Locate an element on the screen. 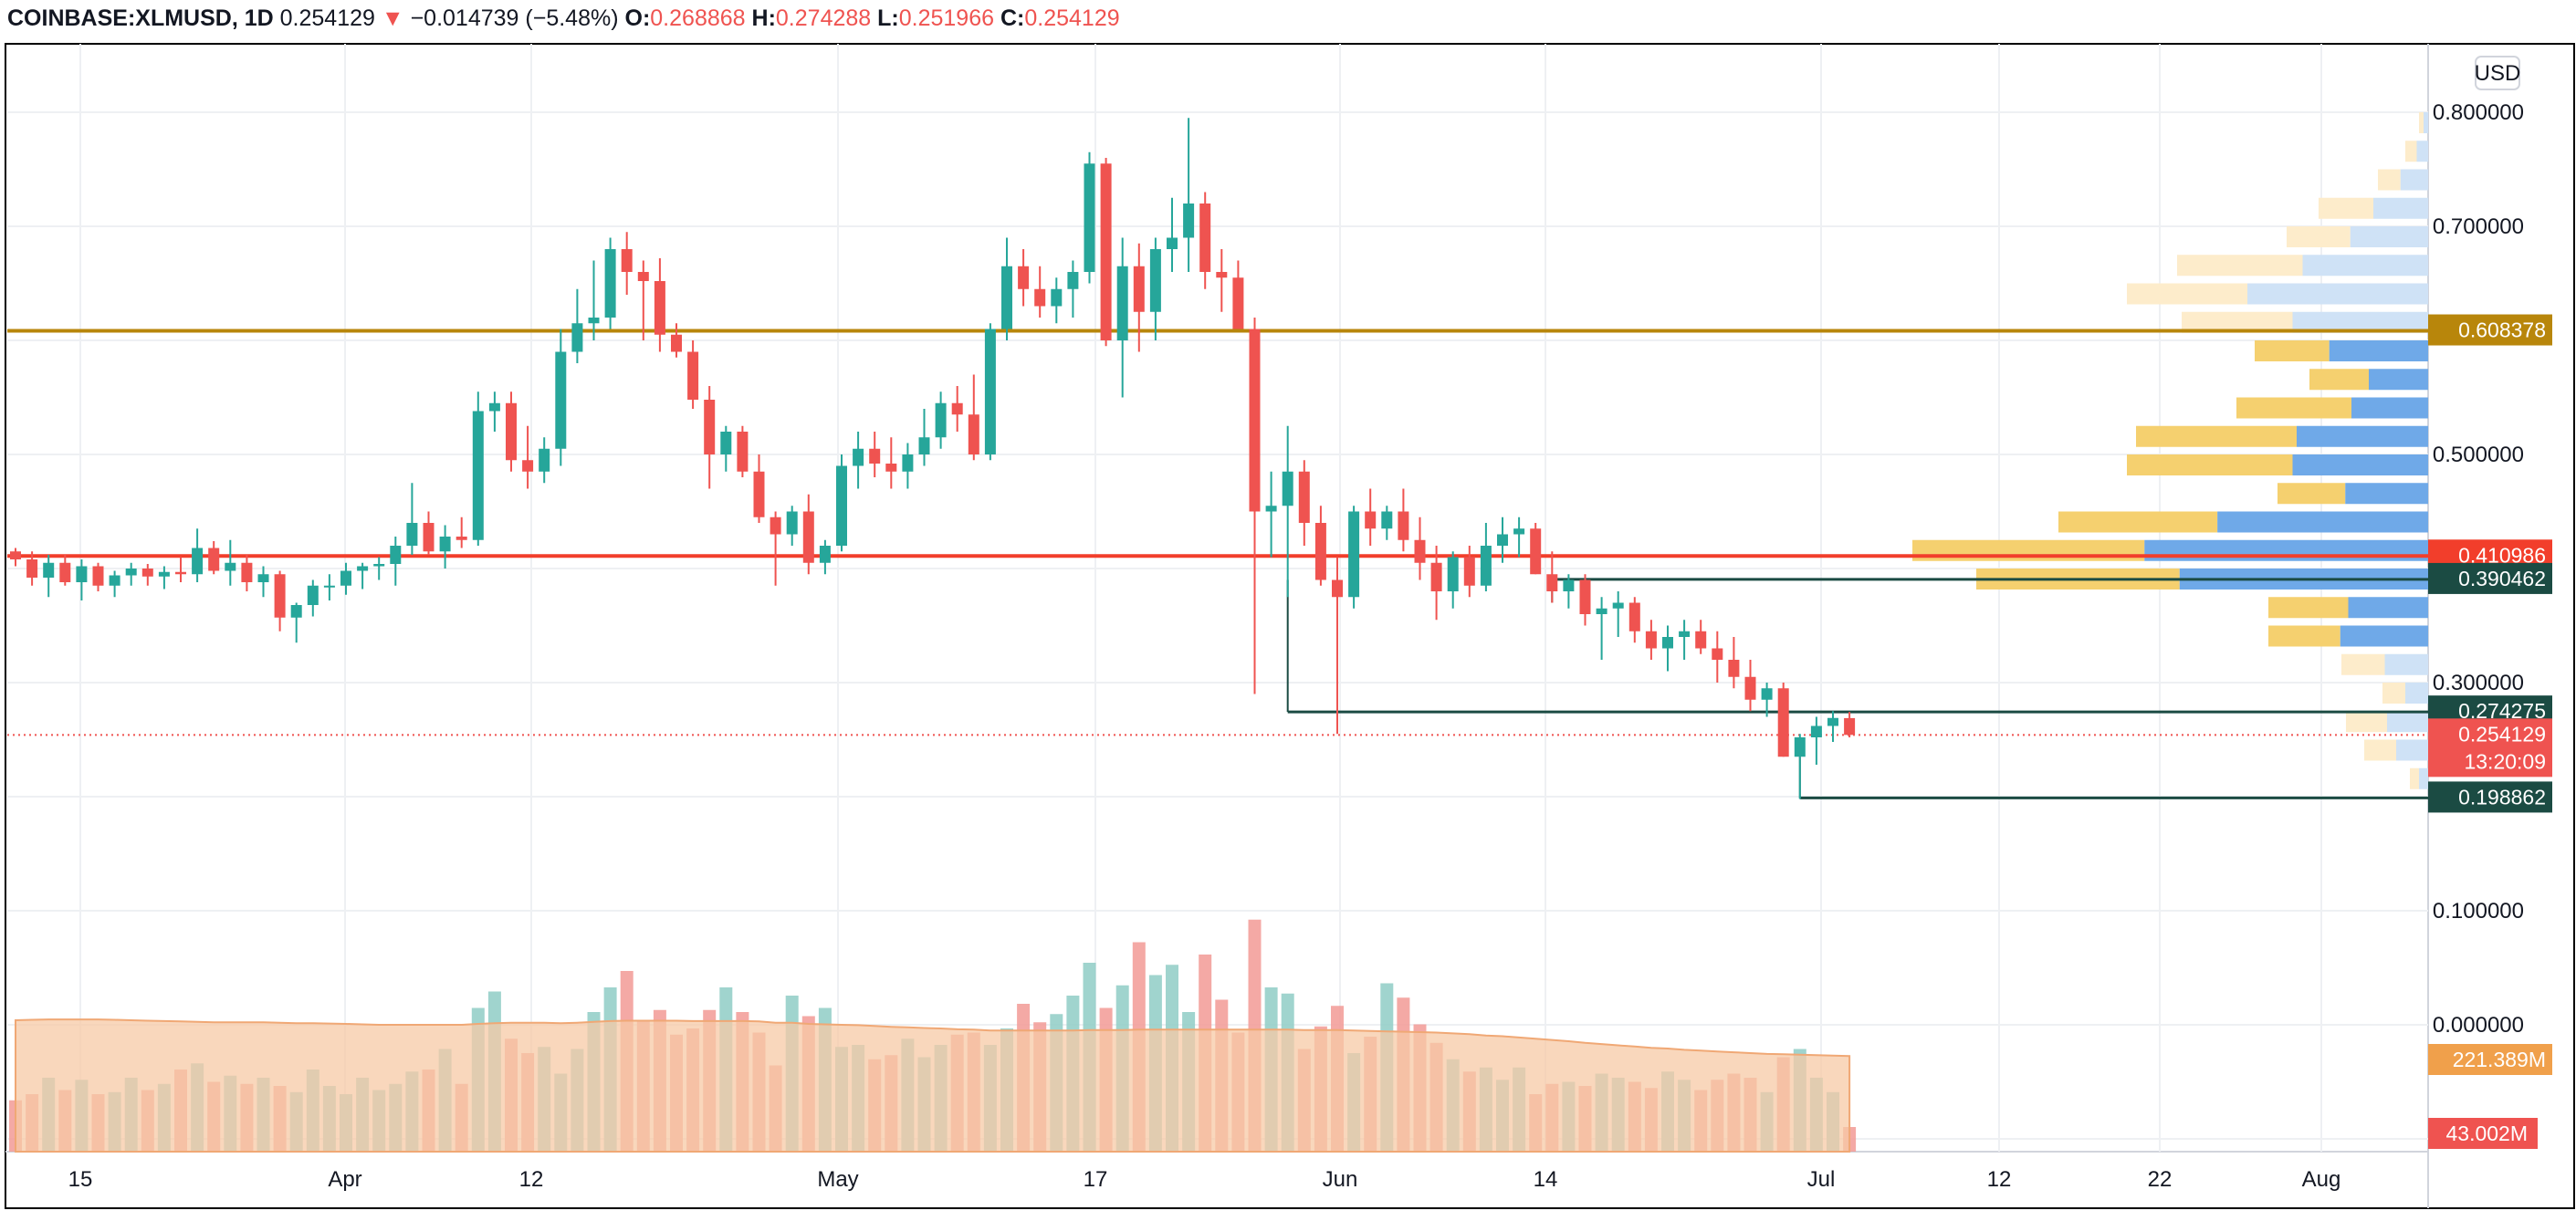  low-label: L: is located at coordinates (888, 18).